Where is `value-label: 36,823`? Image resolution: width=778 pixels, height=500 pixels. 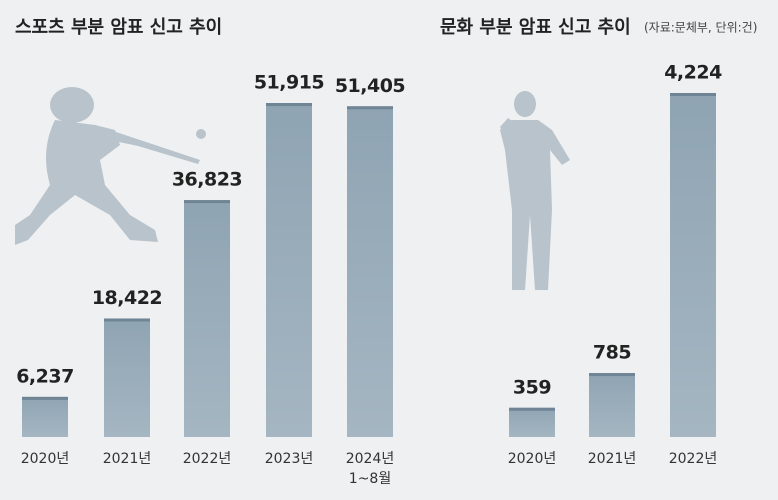
value-label: 36,823 is located at coordinates (207, 180).